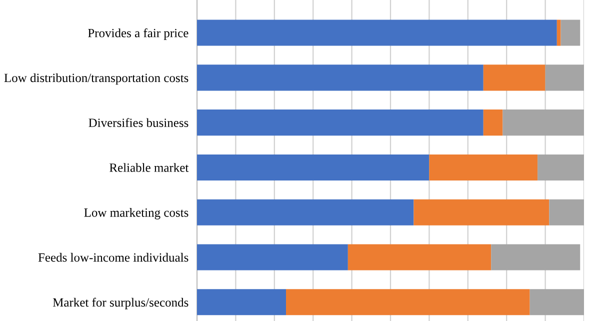 This screenshot has width=610, height=321. Describe the element at coordinates (136, 214) in the screenshot. I see `y-tick-label: Low marketing costs` at that location.